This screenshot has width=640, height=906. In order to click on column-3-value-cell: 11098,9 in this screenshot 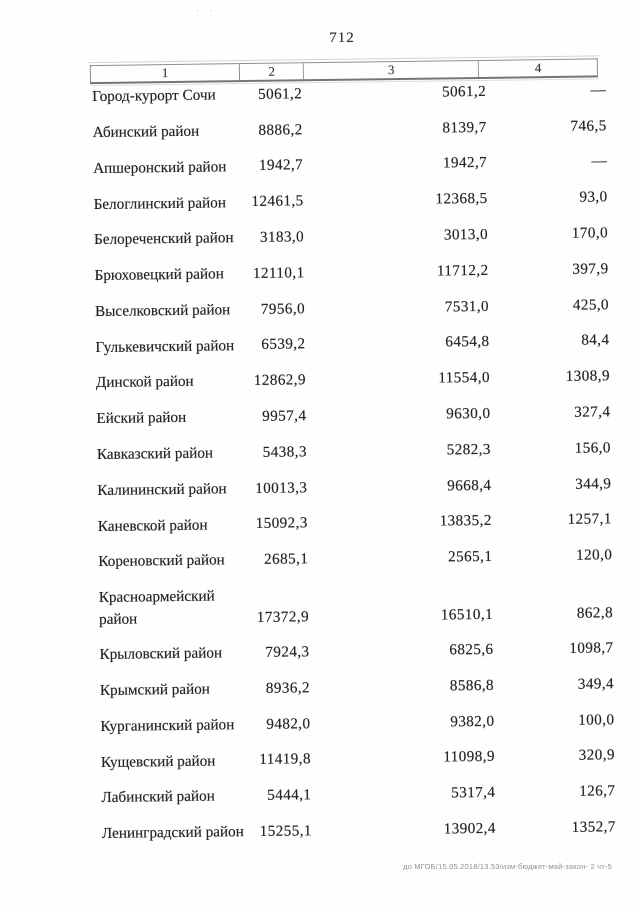, I will do `click(469, 757)`.